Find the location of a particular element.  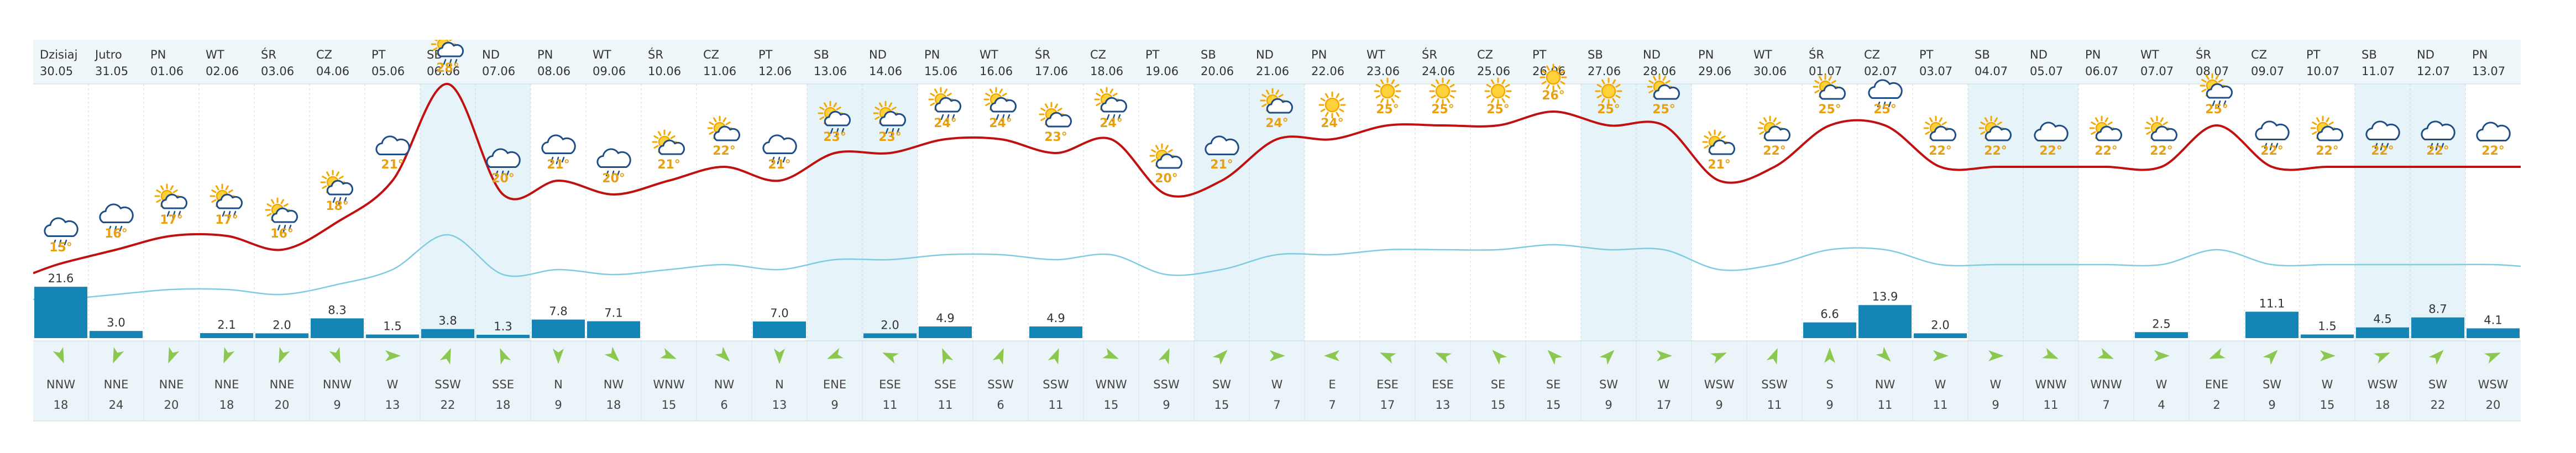

precip-value: 3.0 is located at coordinates (116, 322).